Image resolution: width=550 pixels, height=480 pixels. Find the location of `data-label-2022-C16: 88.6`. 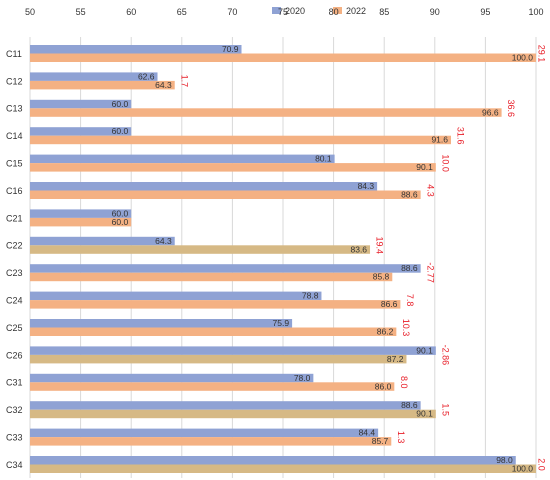

data-label-2022-C16: 88.6 is located at coordinates (409, 195).